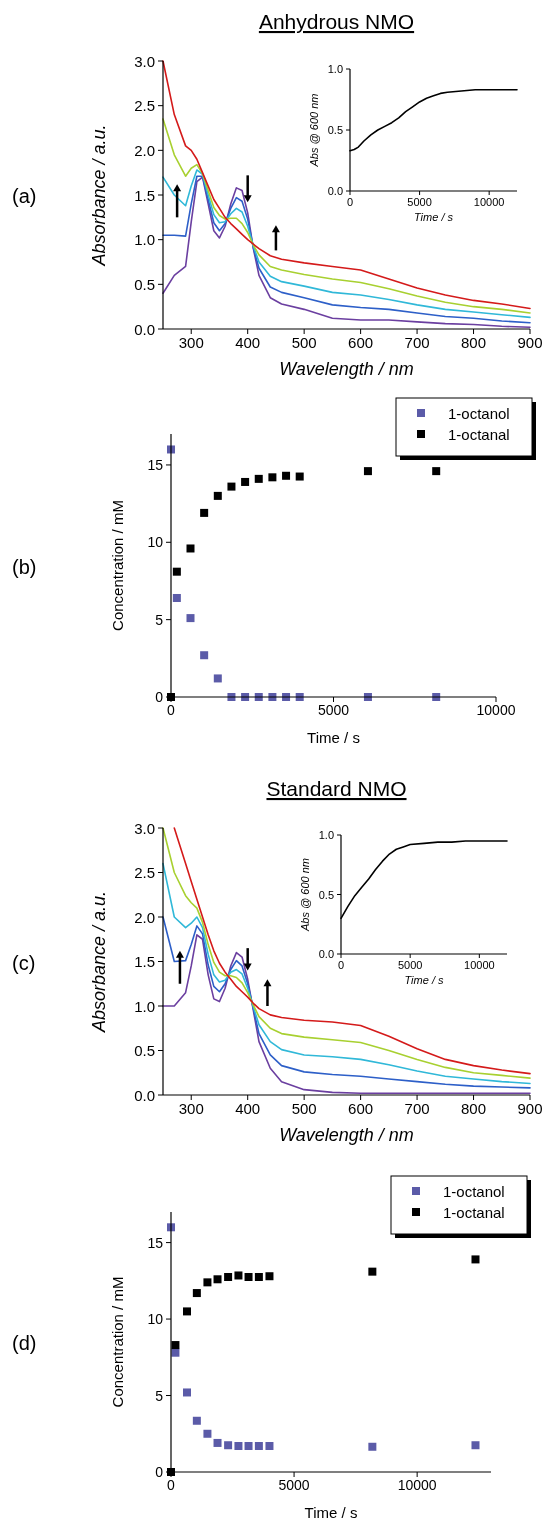 This screenshot has width=546, height=1531. Describe the element at coordinates (24, 1343) in the screenshot. I see `text: (d)` at that location.